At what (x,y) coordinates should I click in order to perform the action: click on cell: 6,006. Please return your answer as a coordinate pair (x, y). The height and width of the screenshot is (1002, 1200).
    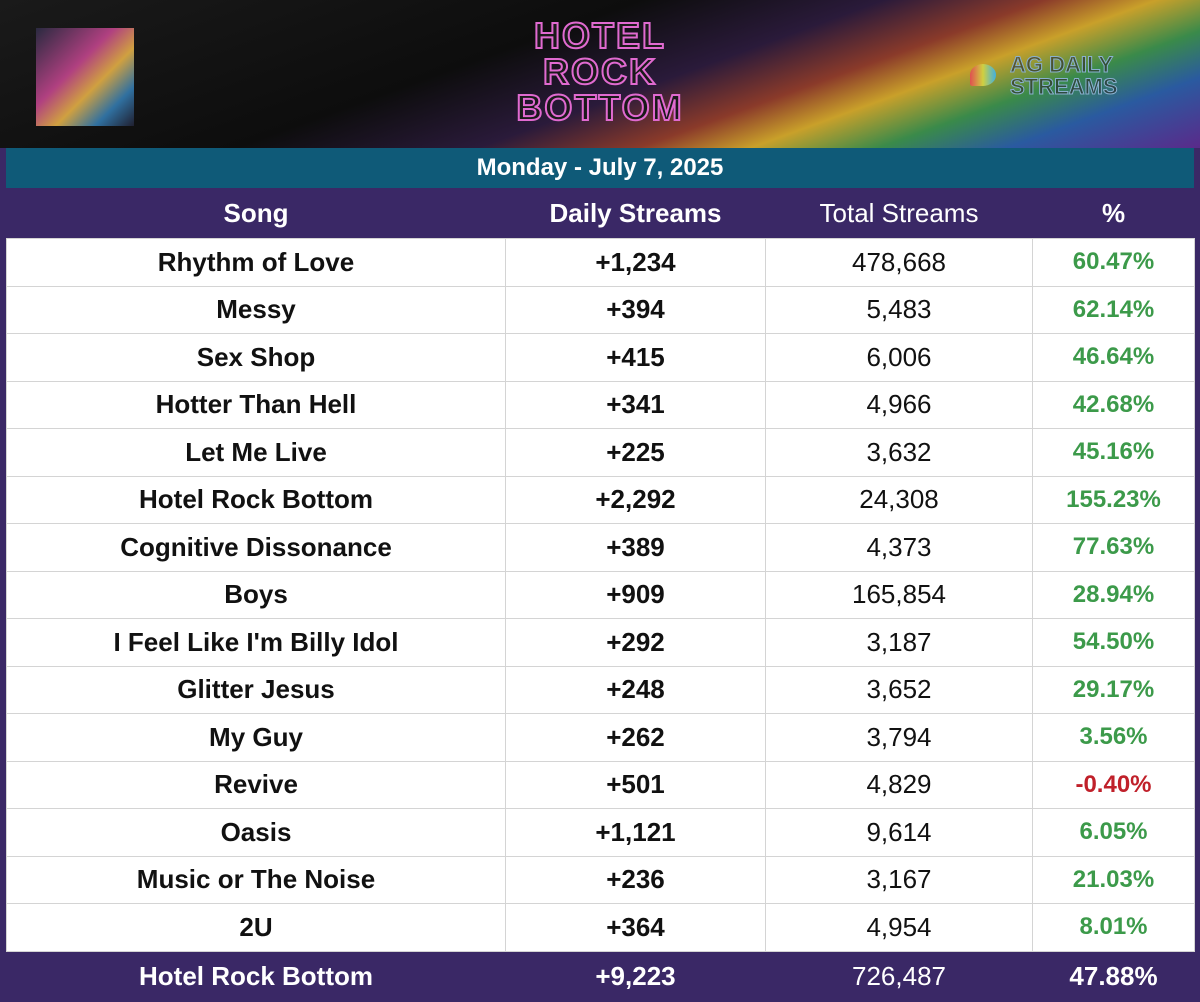
    Looking at the image, I should click on (899, 357).